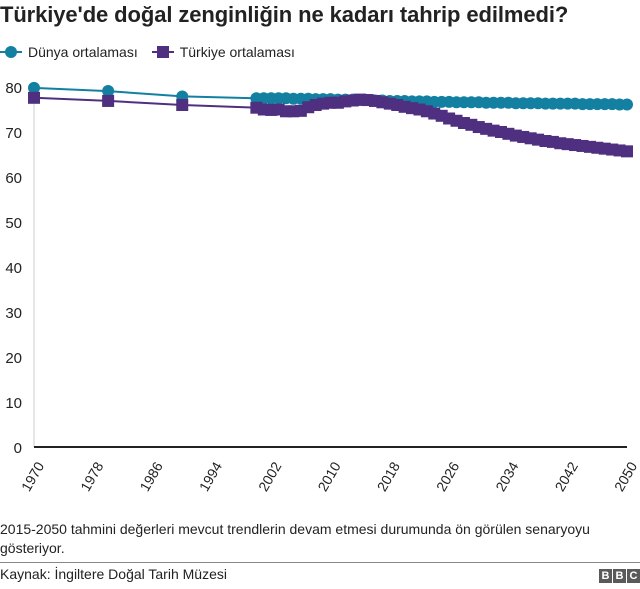 This screenshot has height=589, width=640. What do you see at coordinates (13, 358) in the screenshot?
I see `y-tick-label: 20` at bounding box center [13, 358].